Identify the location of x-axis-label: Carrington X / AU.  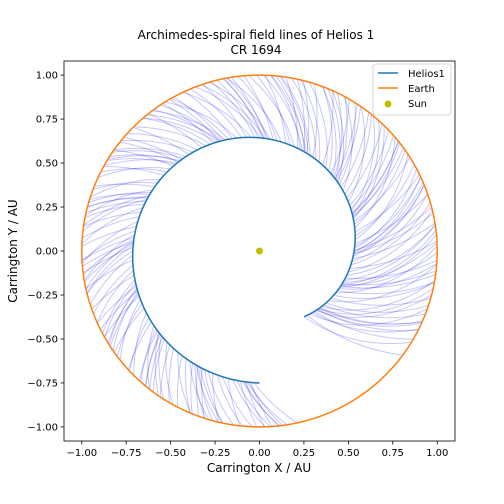
(259, 468).